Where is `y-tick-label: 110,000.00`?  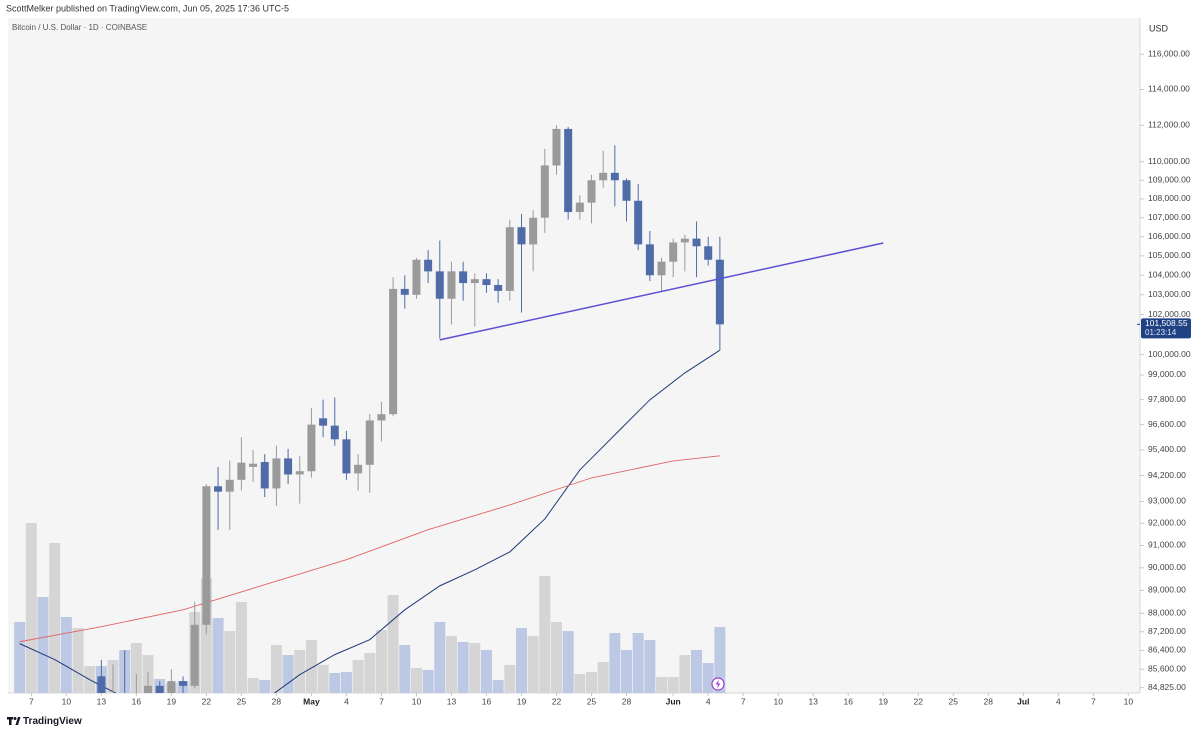
y-tick-label: 110,000.00 is located at coordinates (1169, 161).